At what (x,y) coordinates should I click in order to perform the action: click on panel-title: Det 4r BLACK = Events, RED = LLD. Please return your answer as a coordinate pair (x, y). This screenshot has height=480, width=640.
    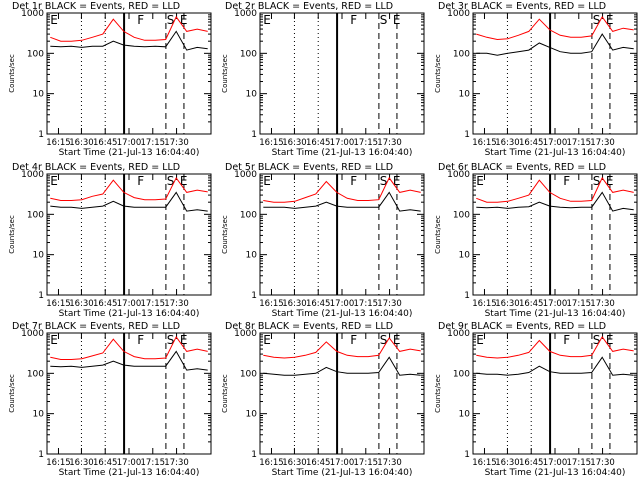
    Looking at the image, I should click on (96, 167).